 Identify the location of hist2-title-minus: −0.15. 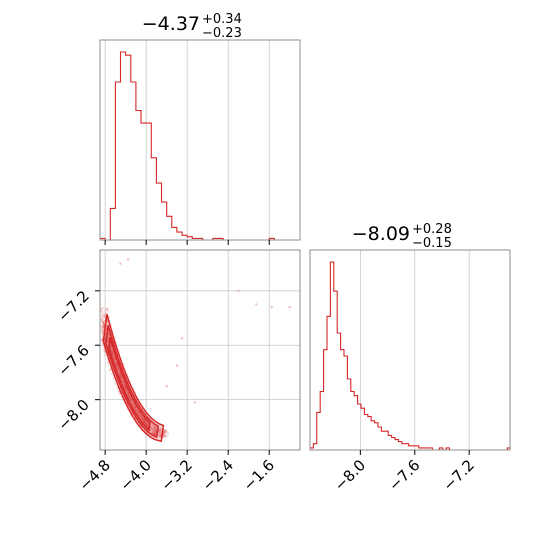
(432, 243).